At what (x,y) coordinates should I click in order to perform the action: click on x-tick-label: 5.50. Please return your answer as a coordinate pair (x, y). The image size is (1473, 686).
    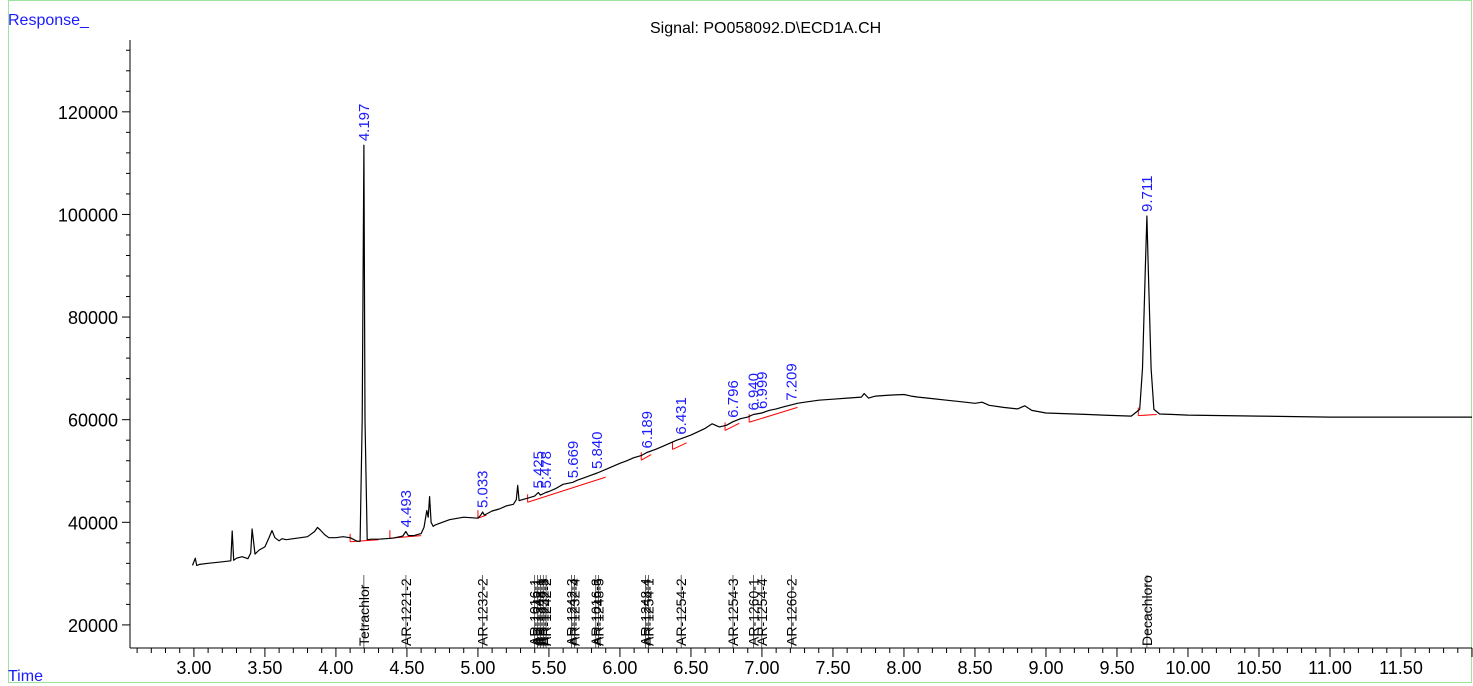
    Looking at the image, I should click on (548, 668).